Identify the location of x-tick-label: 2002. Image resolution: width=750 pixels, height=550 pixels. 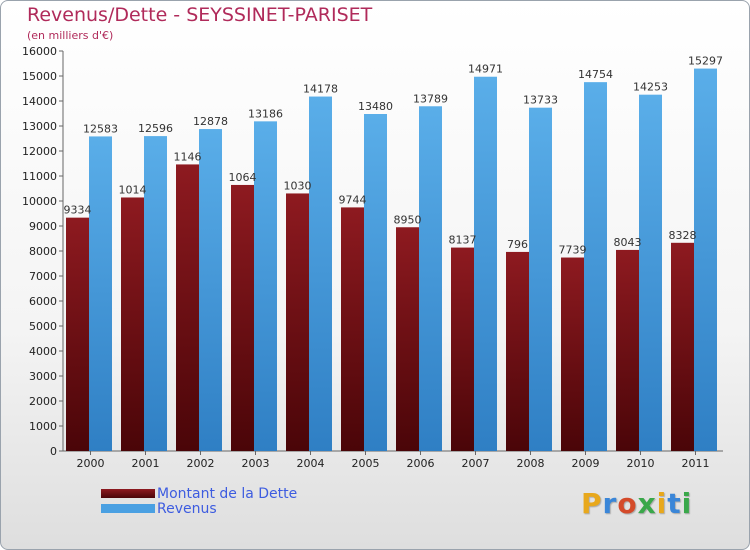
(201, 463).